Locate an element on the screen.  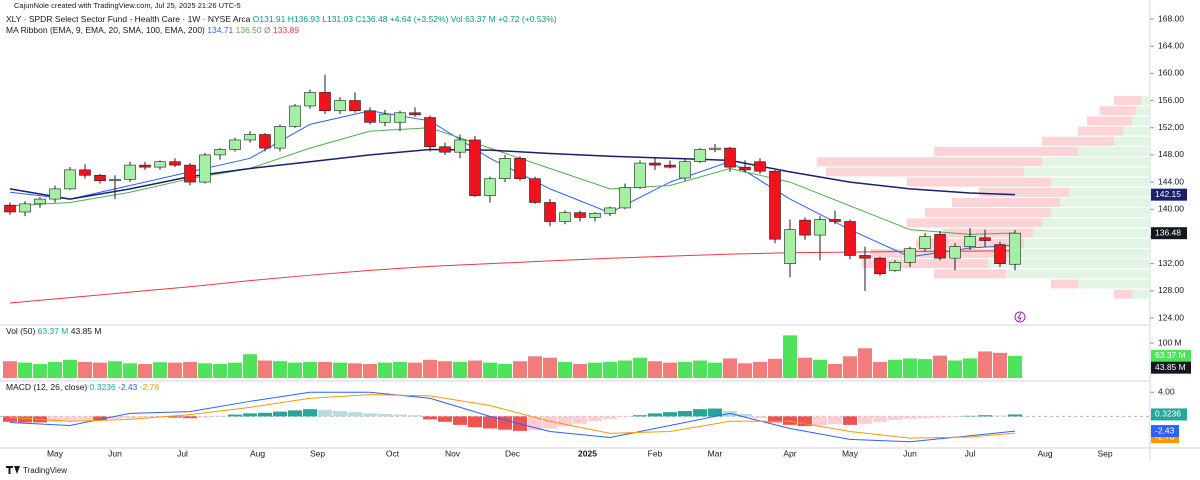
ema200-label-box is located at coordinates (1169, 194).